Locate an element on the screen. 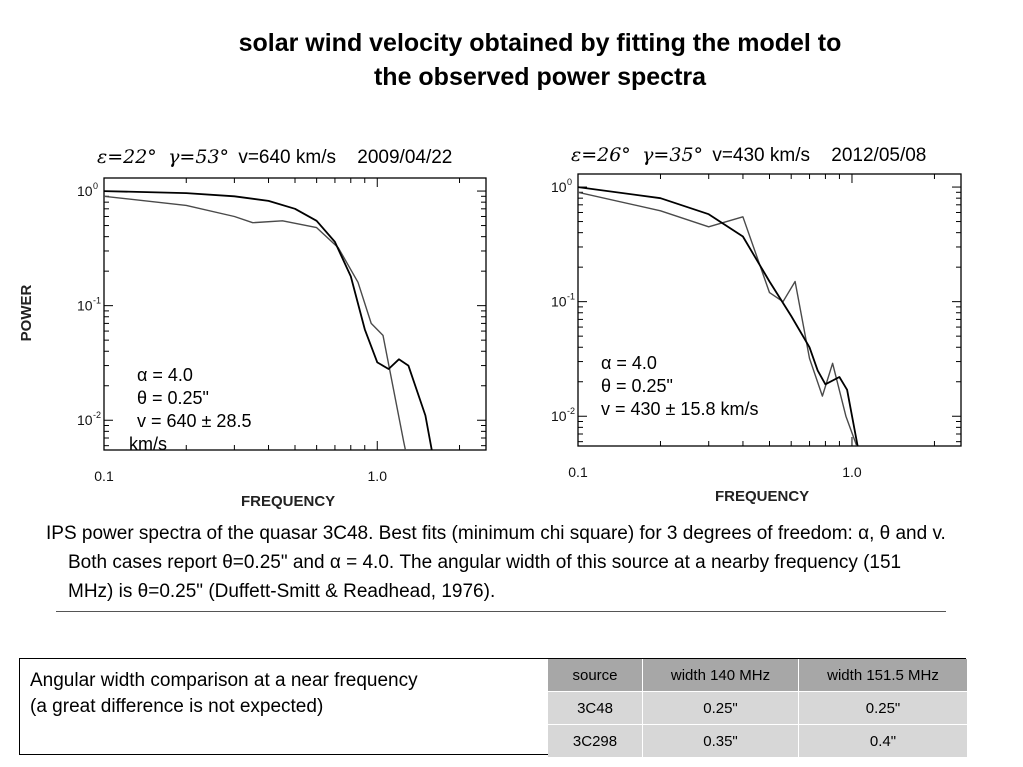 This screenshot has height=767, width=1023. plot1-date: 2009/04/22 is located at coordinates (405, 157).